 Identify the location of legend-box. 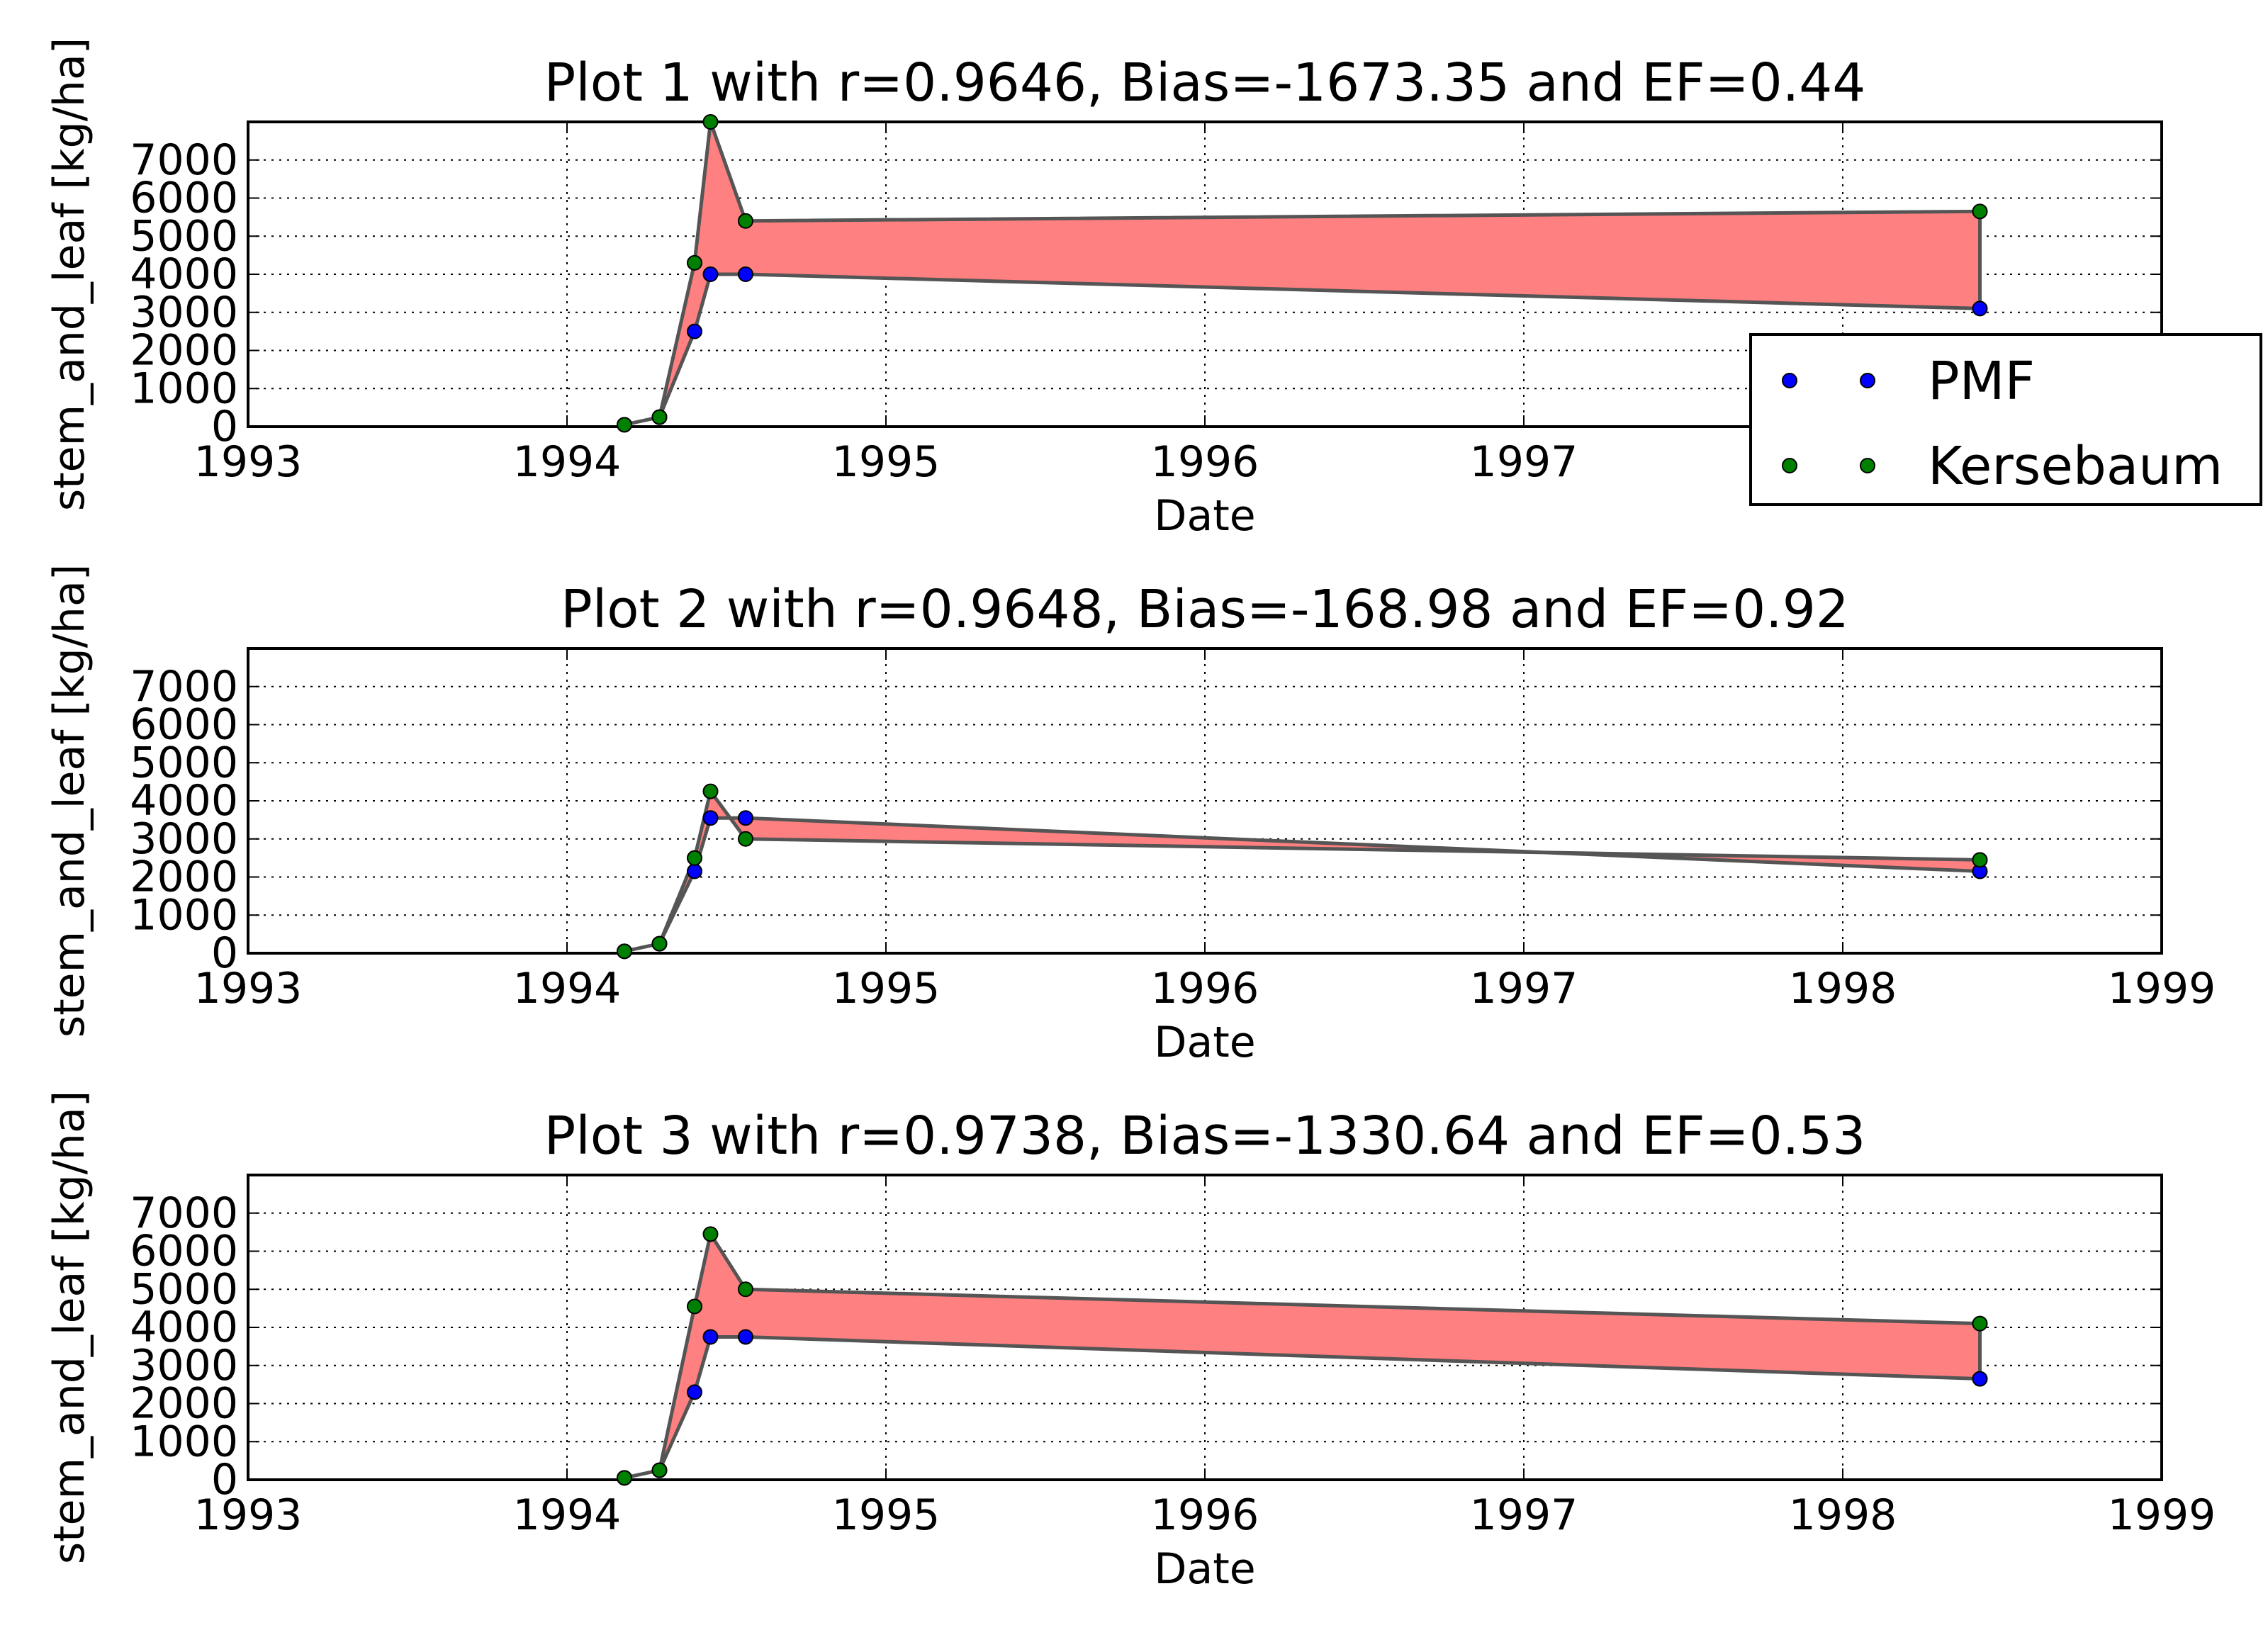
(2005, 419).